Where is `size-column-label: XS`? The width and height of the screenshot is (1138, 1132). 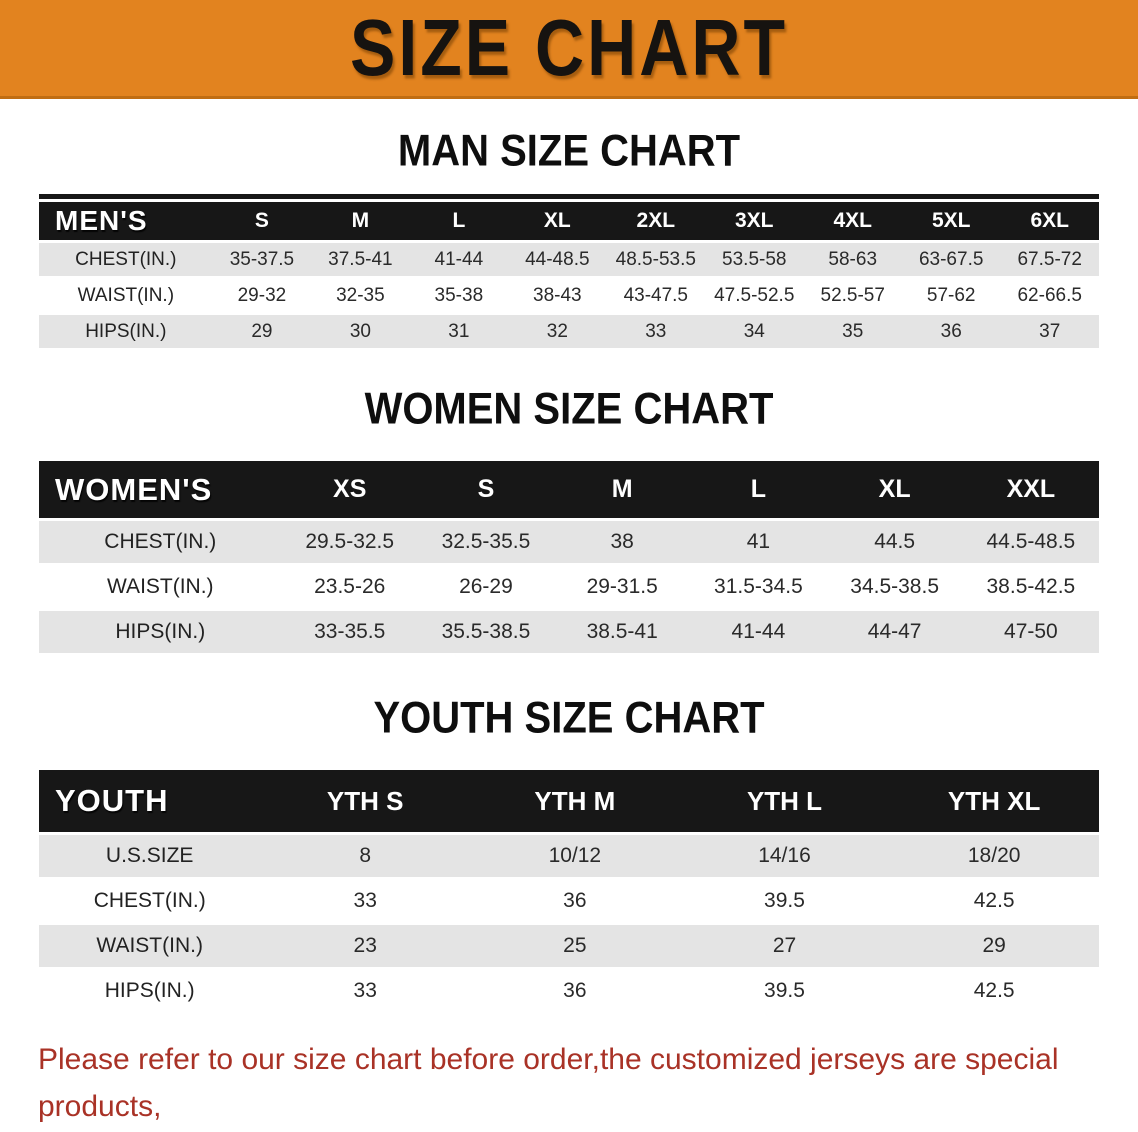
size-column-label: XS is located at coordinates (349, 489).